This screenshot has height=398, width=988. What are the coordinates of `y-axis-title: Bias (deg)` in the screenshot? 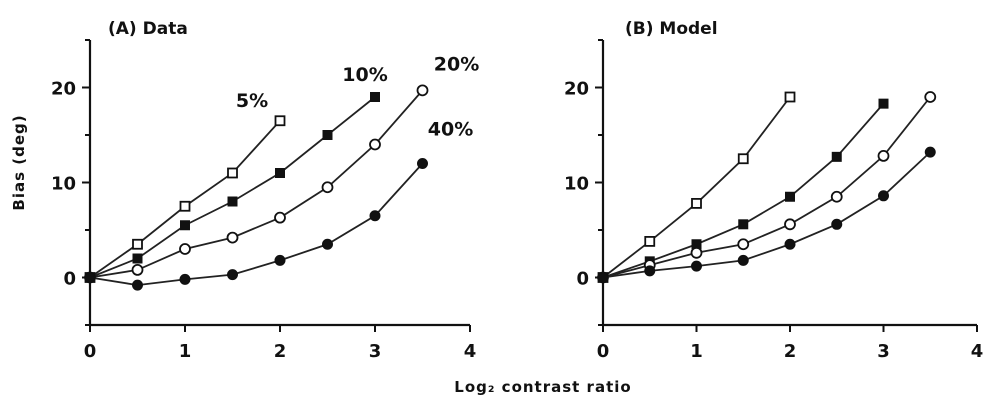 It's located at (19, 162).